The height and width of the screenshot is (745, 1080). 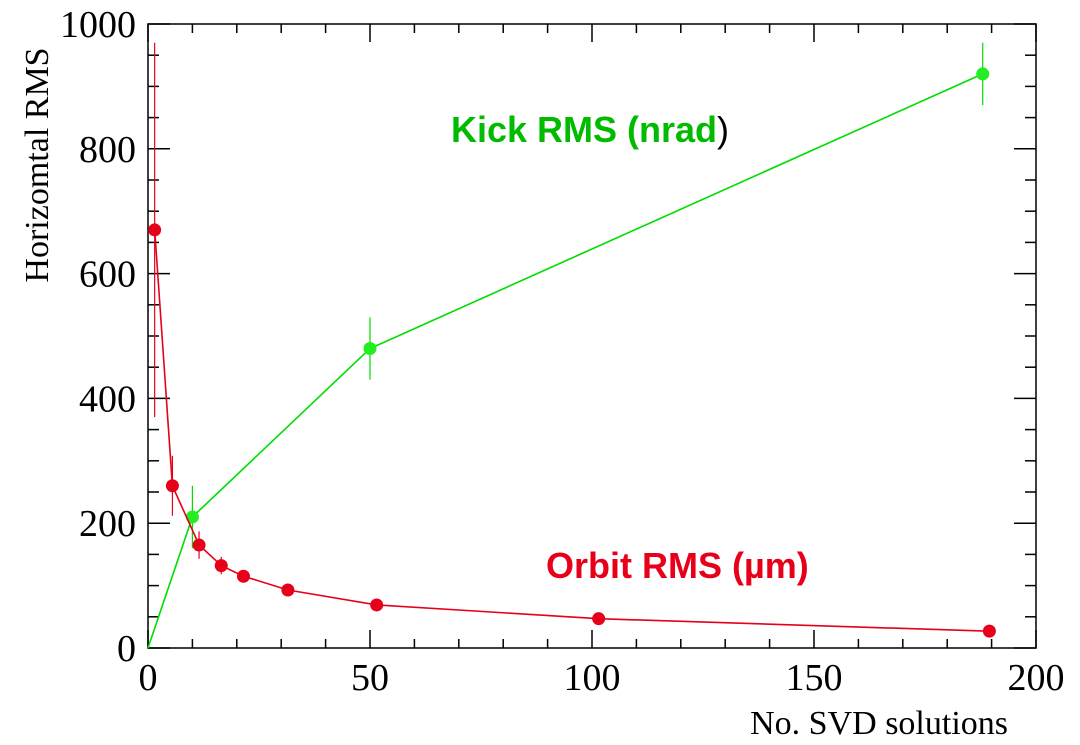 I want to click on x-tick-label: 50, so click(x=370, y=678).